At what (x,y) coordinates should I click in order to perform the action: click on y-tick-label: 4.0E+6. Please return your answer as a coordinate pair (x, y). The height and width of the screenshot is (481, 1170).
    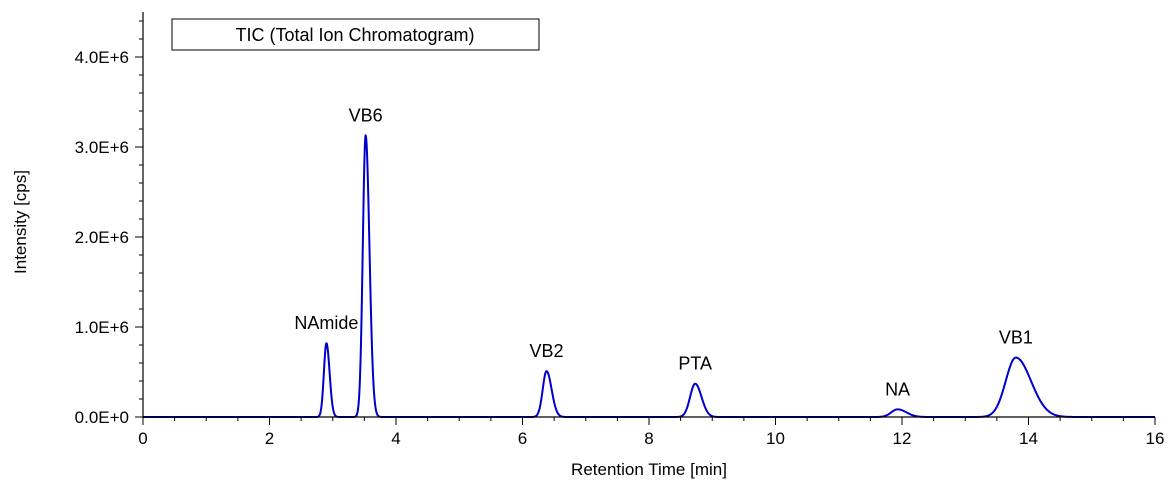
    Looking at the image, I should click on (102, 57).